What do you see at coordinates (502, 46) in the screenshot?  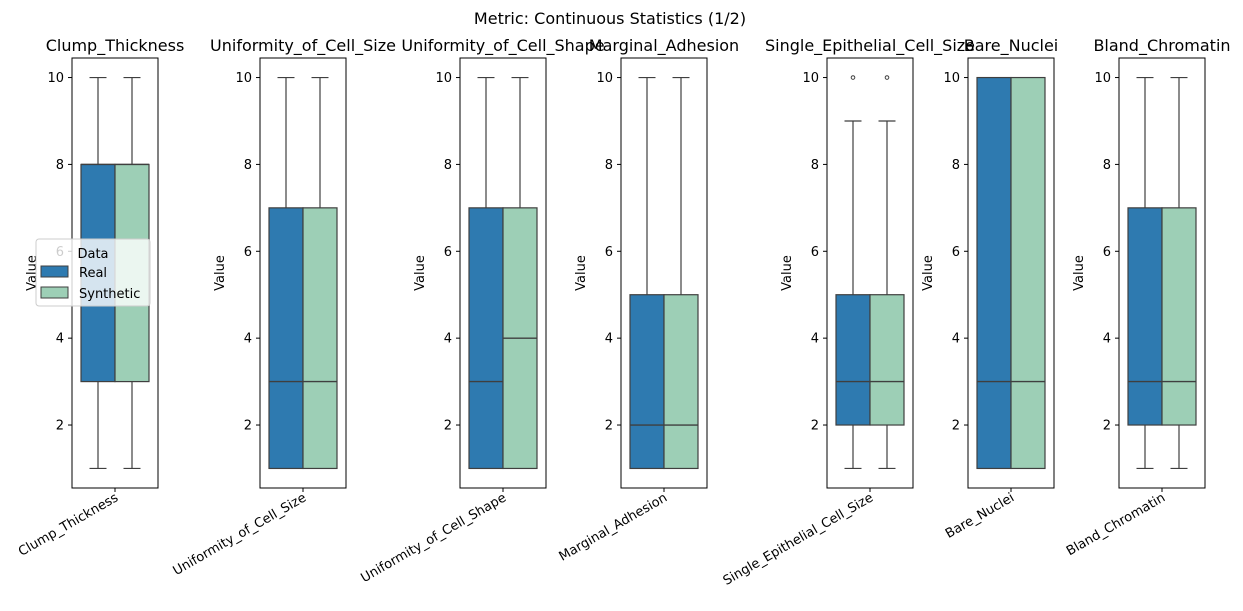 I see `panel-title: Uniformity_of_Cell_Shape` at bounding box center [502, 46].